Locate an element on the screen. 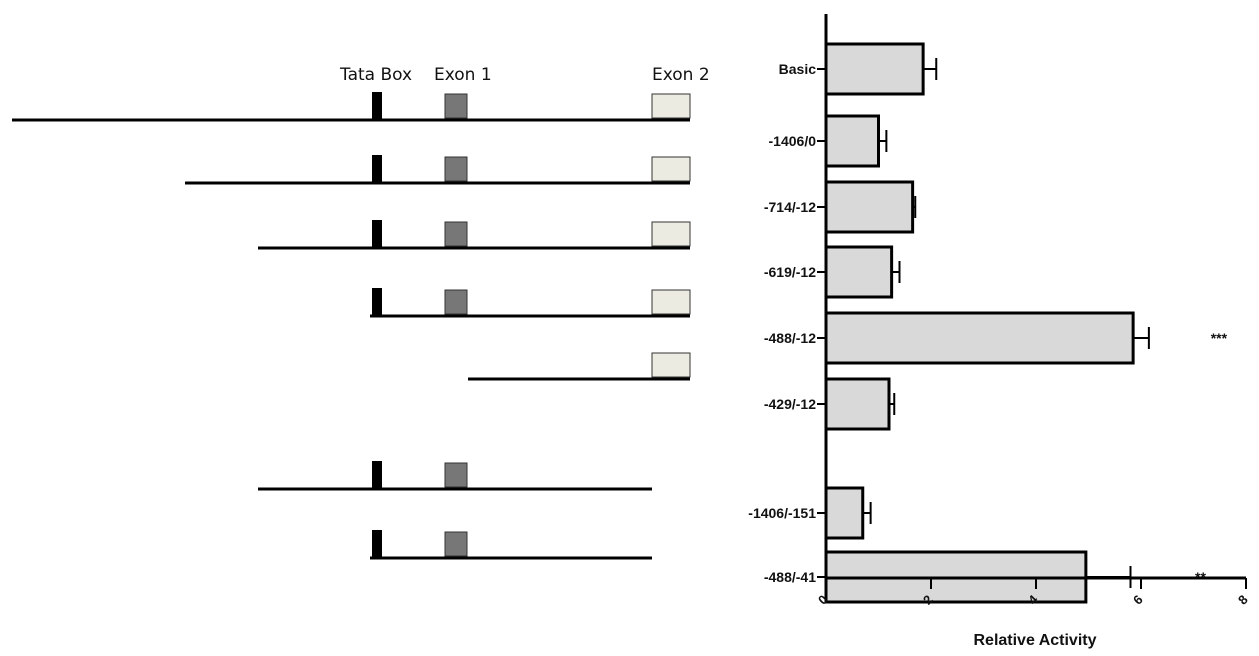  category-label: -1406/0 is located at coordinates (793, 141).